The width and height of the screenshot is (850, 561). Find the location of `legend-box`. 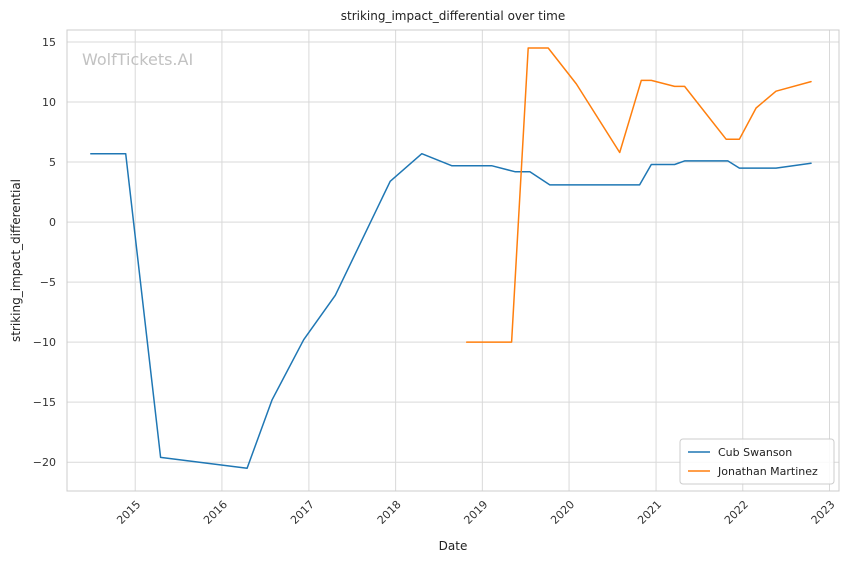

legend-box is located at coordinates (757, 461).